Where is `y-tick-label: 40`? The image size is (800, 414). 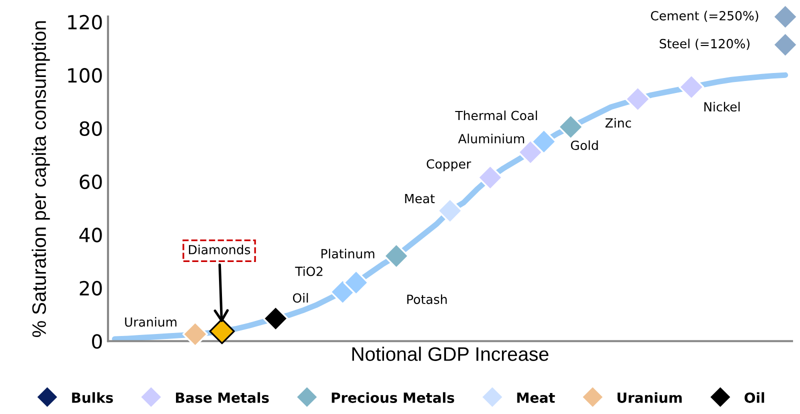
y-tick-label: 40 is located at coordinates (90, 235).